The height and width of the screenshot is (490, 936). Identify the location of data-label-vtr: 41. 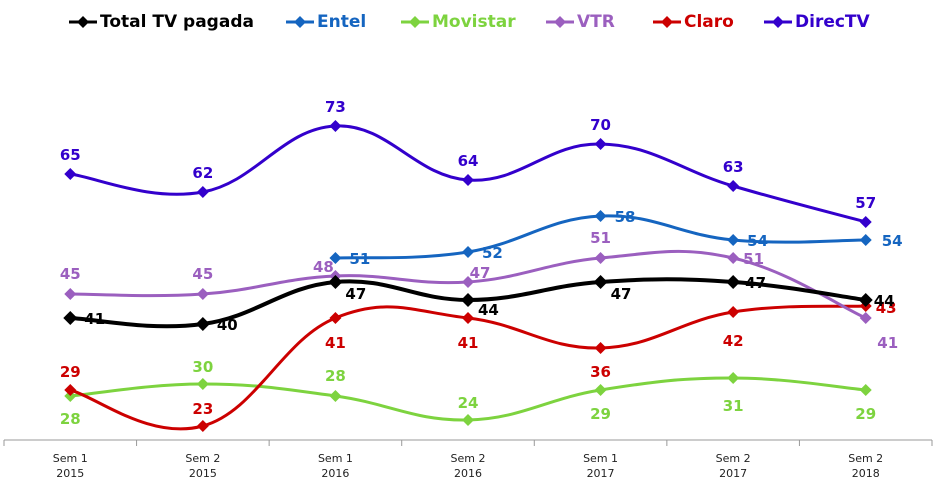
(887, 343).